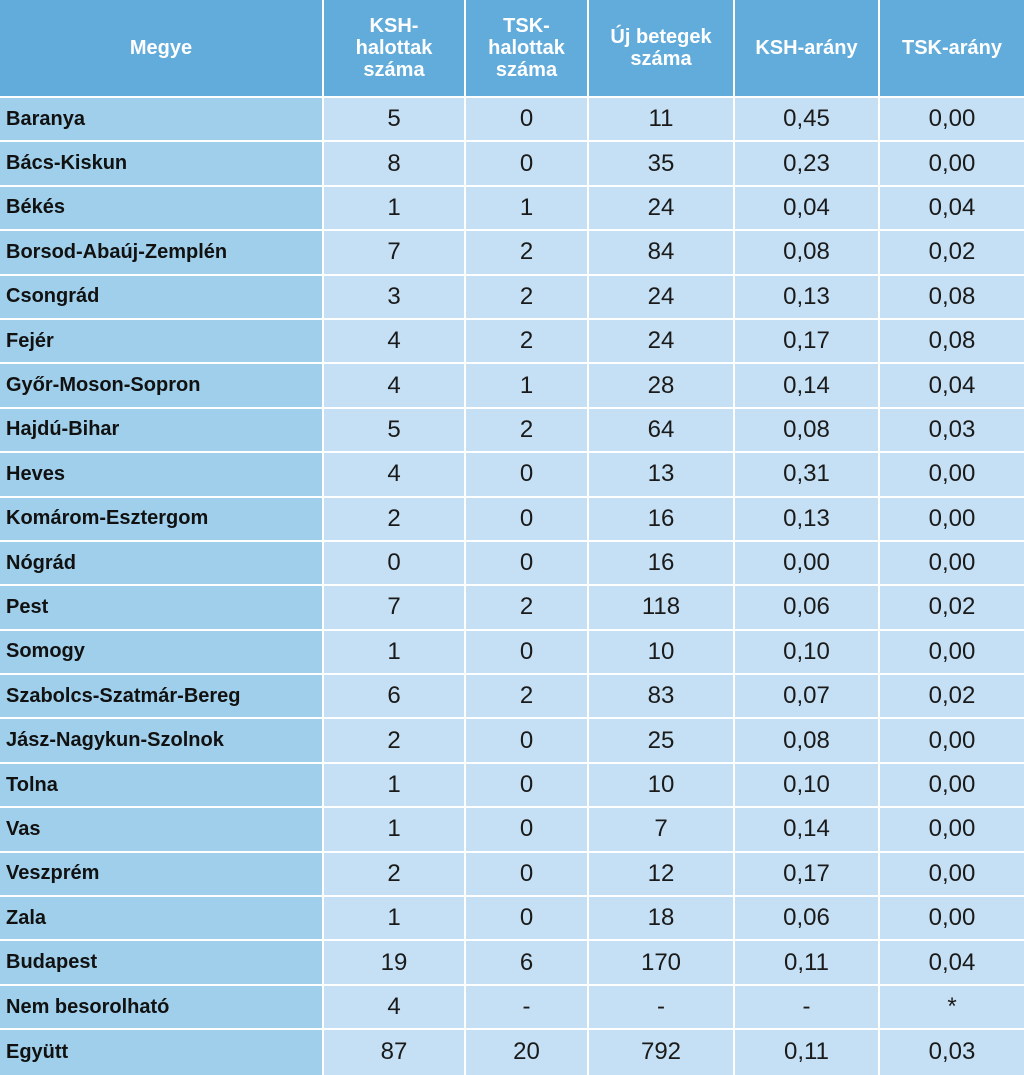 This screenshot has width=1024, height=1075. What do you see at coordinates (512, 653) in the screenshot?
I see `table-row: Somogy 1 0 10 0,10 0,00` at bounding box center [512, 653].